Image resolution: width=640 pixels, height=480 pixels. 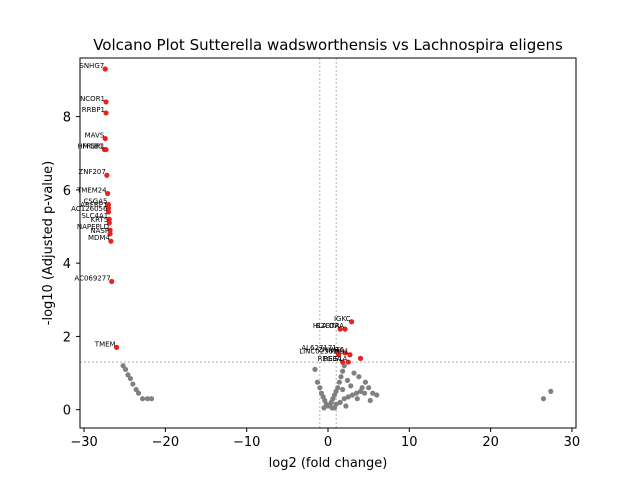 What do you see at coordinates (328, 463) in the screenshot?
I see `x-axis-label: log2 (fold change)` at bounding box center [328, 463].